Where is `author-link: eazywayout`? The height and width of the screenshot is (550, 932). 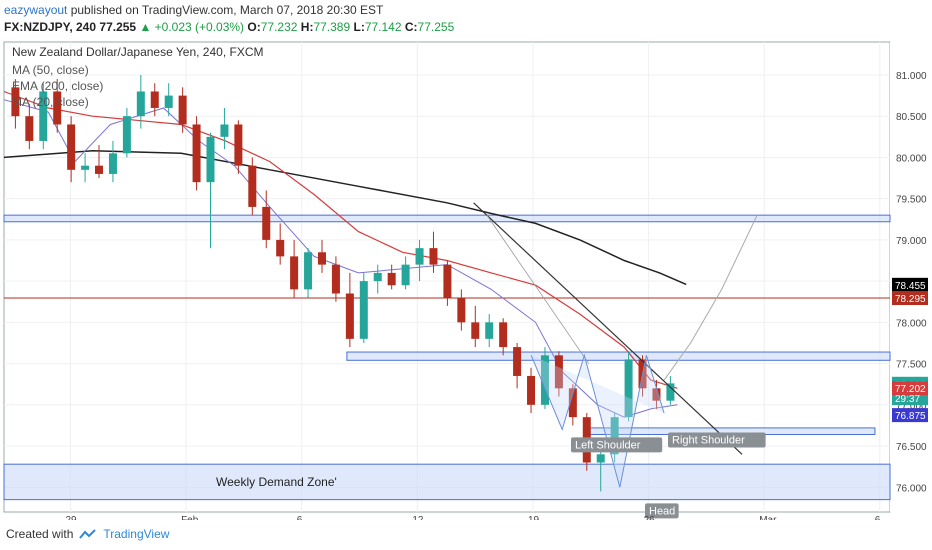 author-link: eazywayout is located at coordinates (36, 10).